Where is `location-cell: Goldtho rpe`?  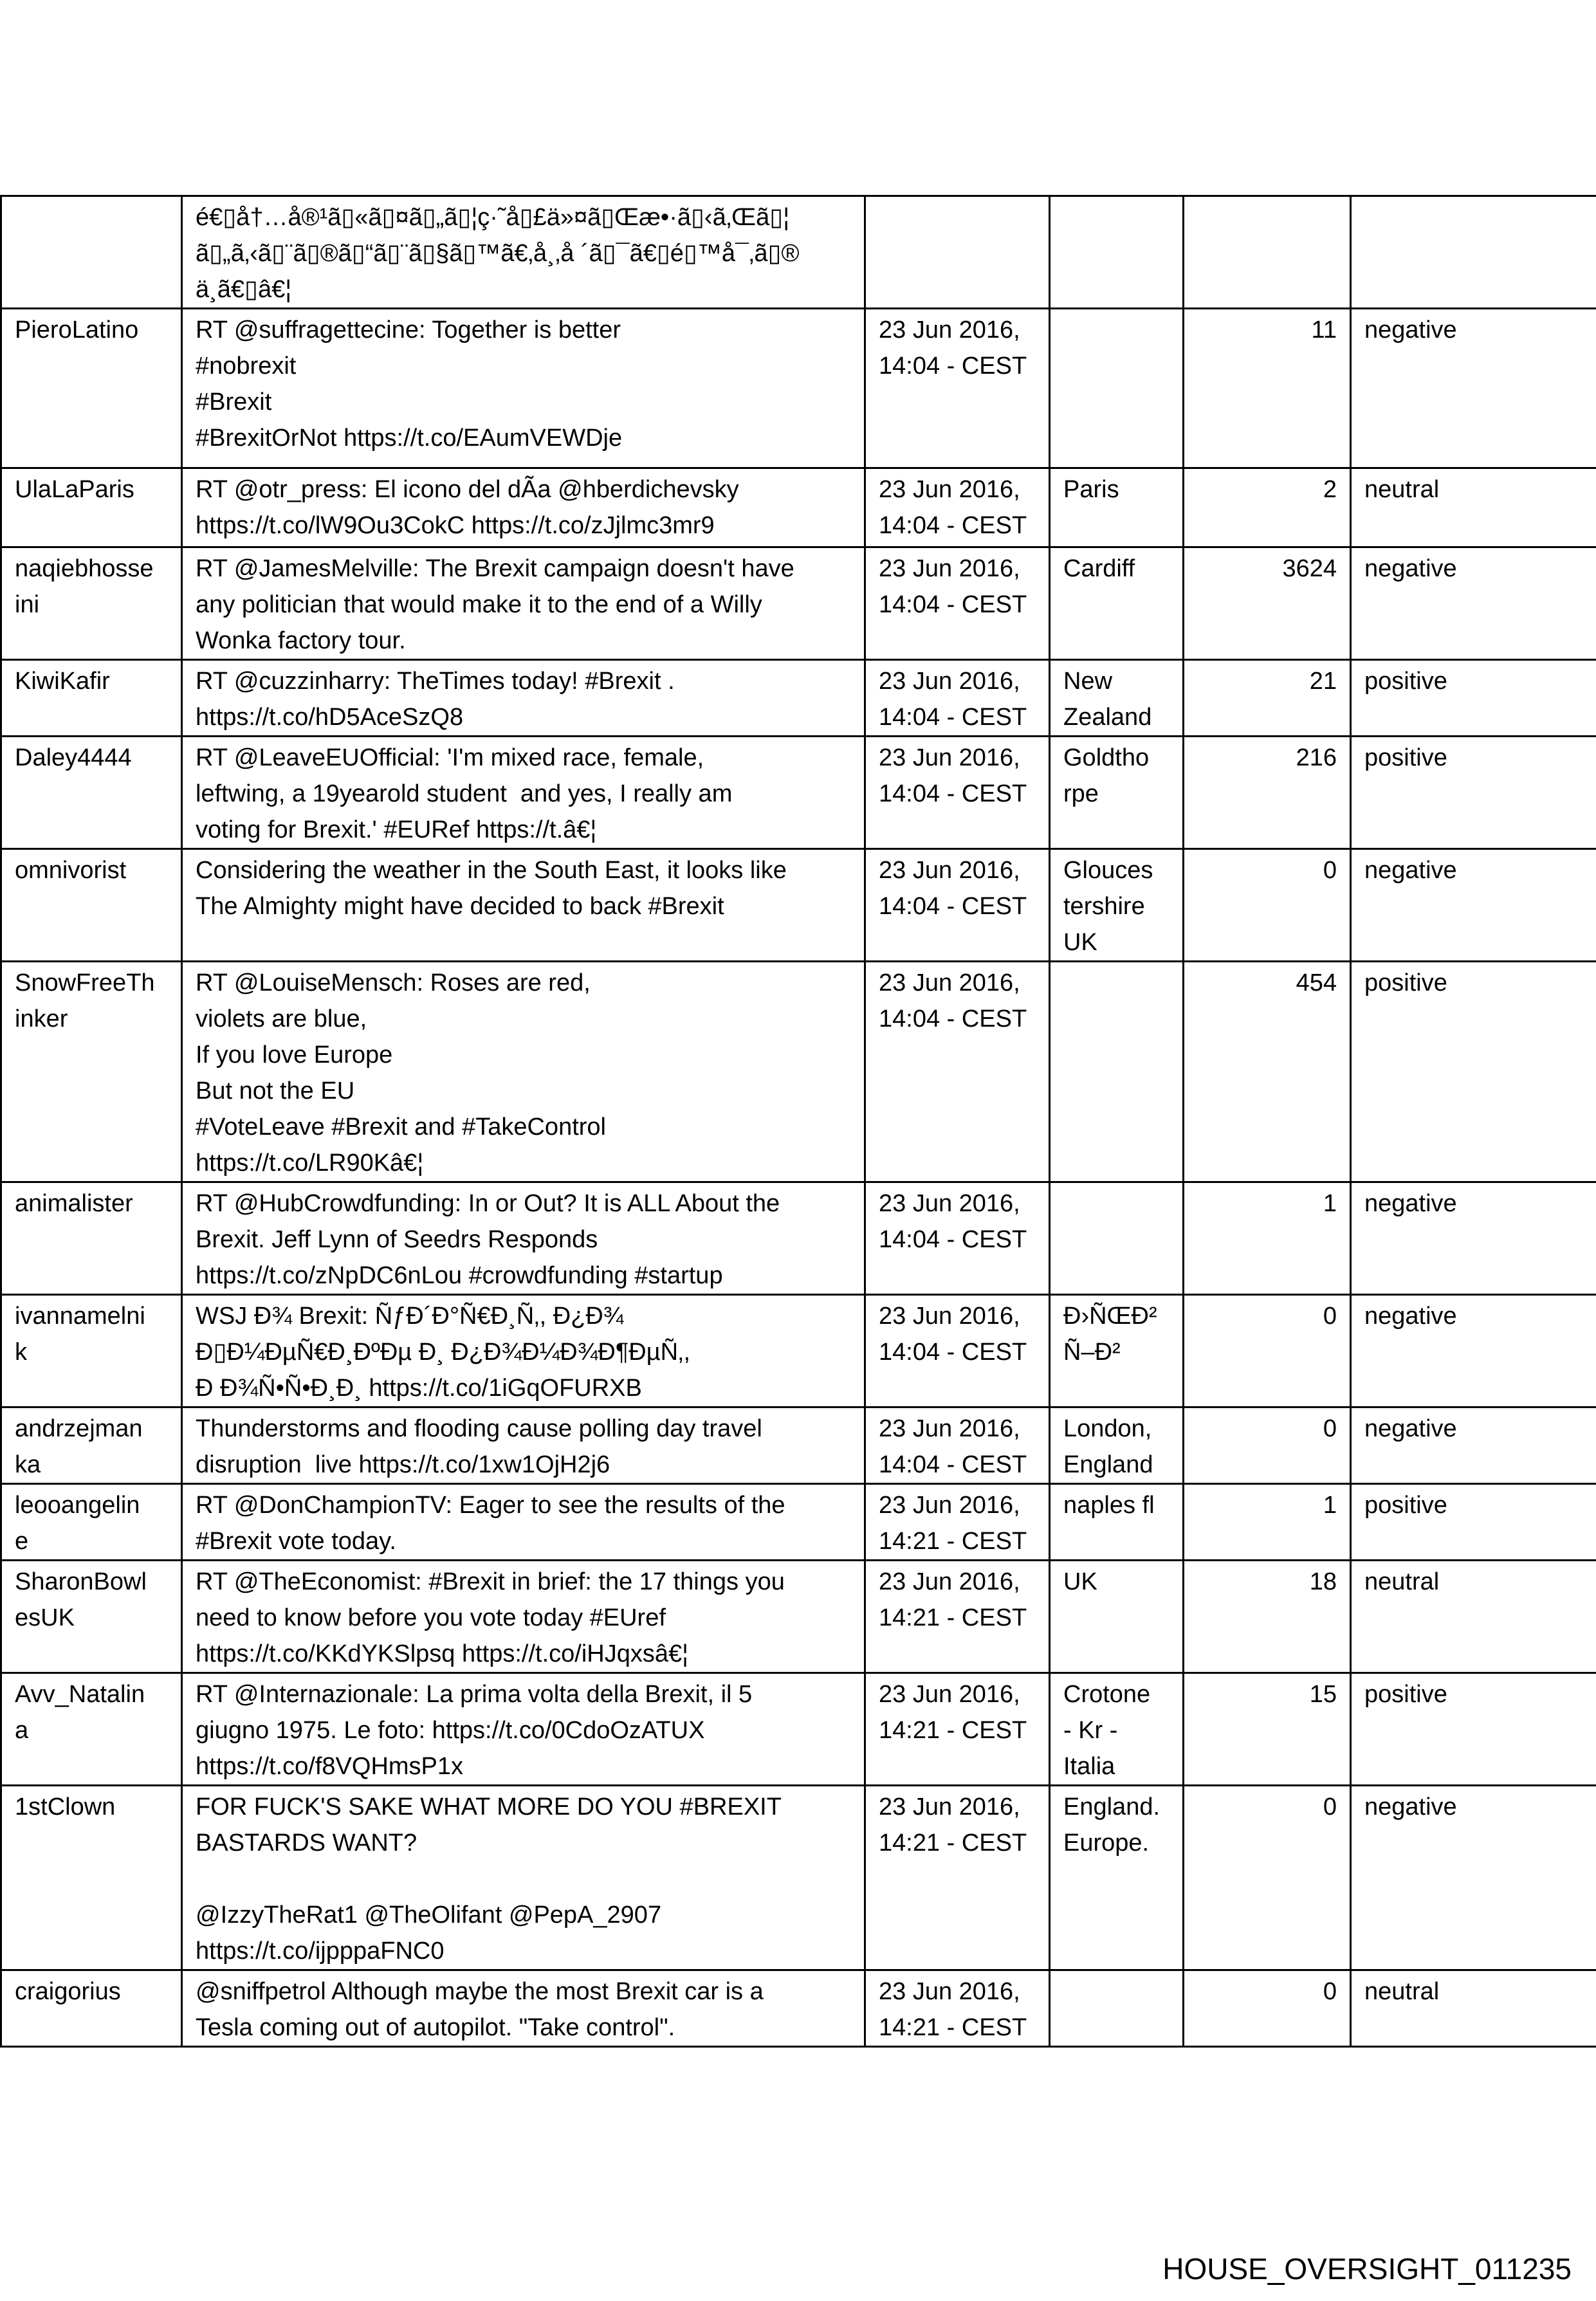
location-cell: Goldtho rpe is located at coordinates (1116, 792).